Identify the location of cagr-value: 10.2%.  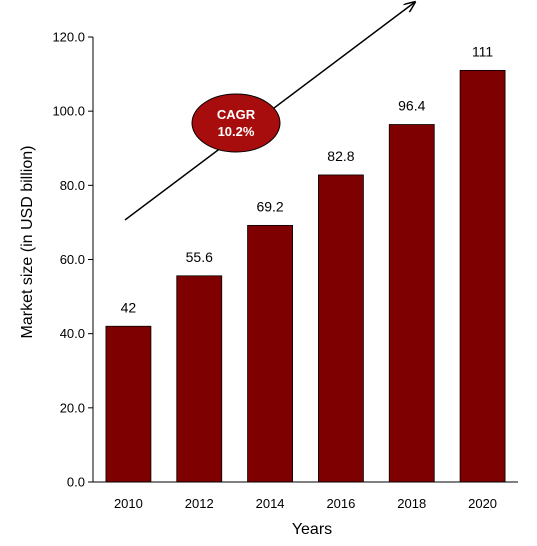
(236, 131).